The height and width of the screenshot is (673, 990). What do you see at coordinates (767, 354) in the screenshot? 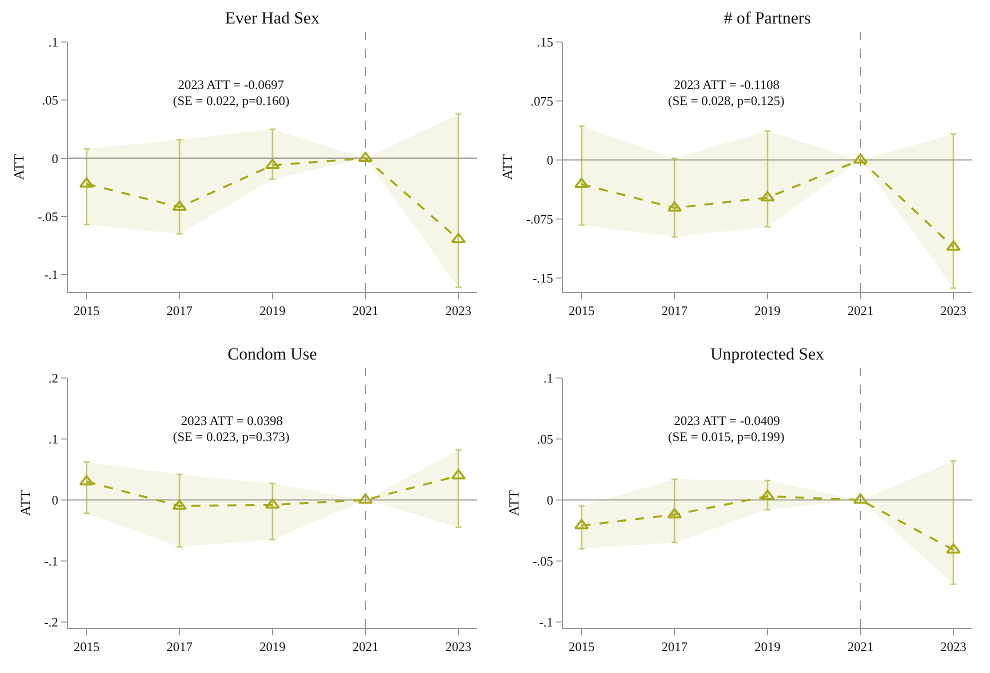
I see `chart-title: Unprotected Sex` at bounding box center [767, 354].